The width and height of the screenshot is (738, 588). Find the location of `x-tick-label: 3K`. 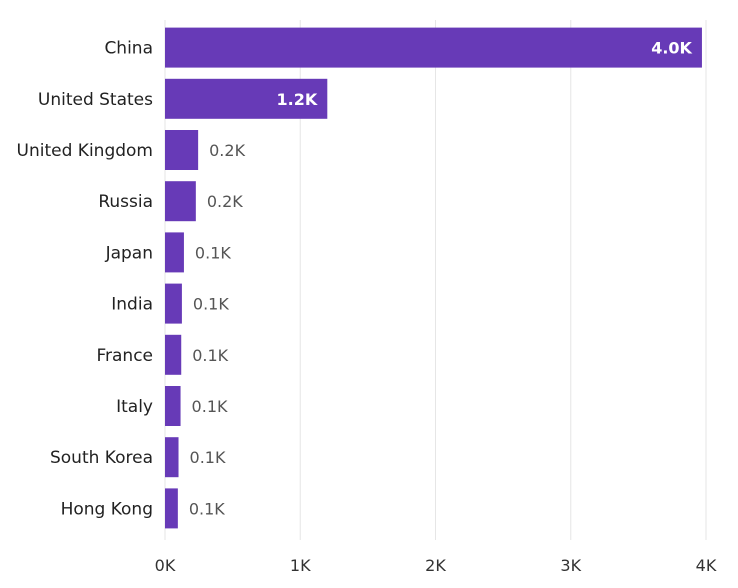

x-tick-label: 3K is located at coordinates (570, 565).